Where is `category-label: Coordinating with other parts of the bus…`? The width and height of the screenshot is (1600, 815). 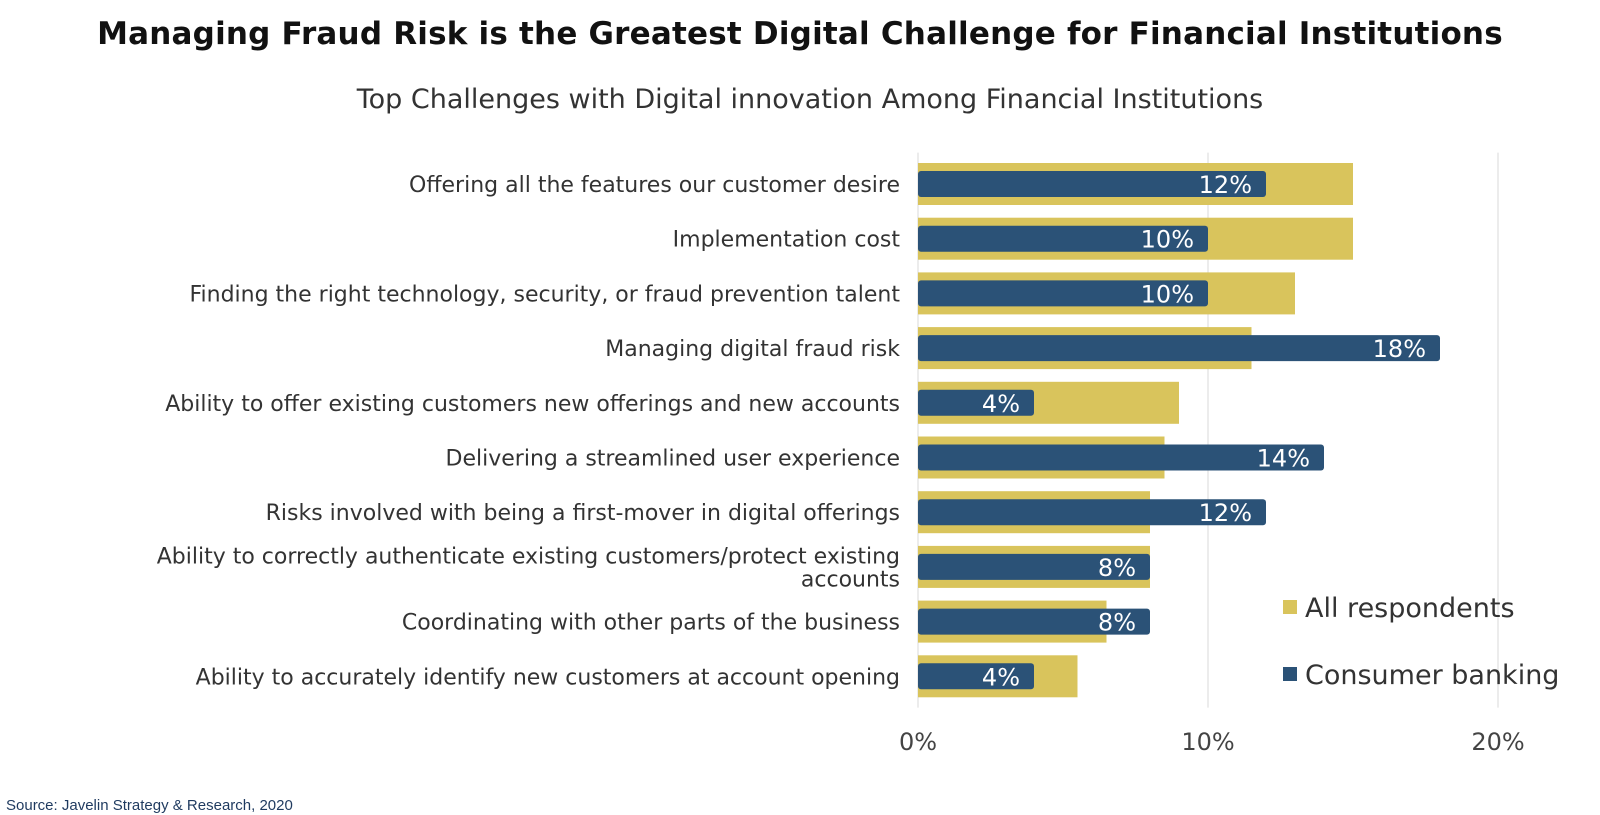
category-label: Coordinating with other parts of the bus… is located at coordinates (651, 623).